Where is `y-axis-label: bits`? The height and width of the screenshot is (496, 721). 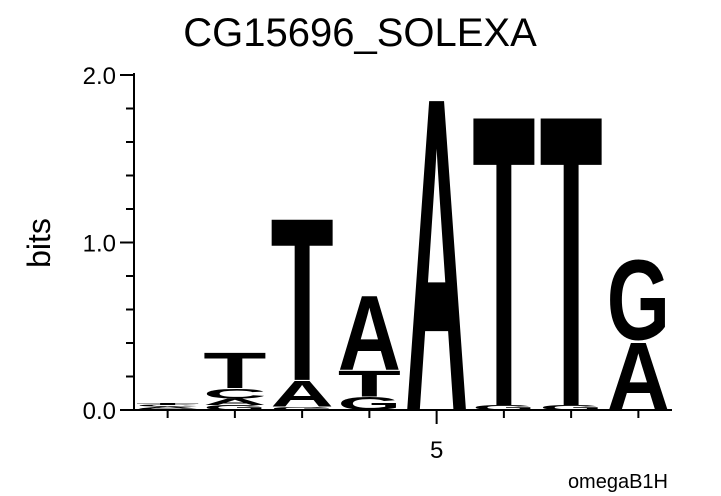
y-axis-label: bits is located at coordinates (39, 243).